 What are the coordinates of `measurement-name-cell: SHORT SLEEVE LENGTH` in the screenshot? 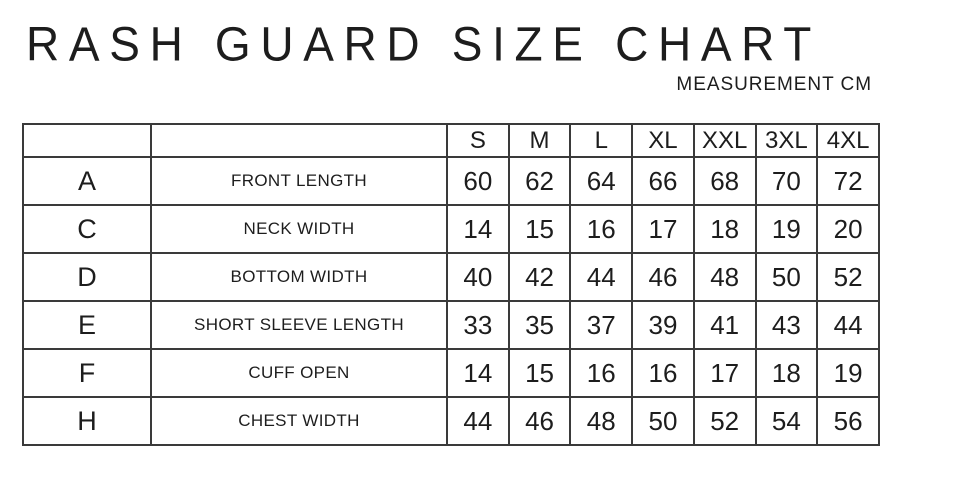 It's located at (299, 325).